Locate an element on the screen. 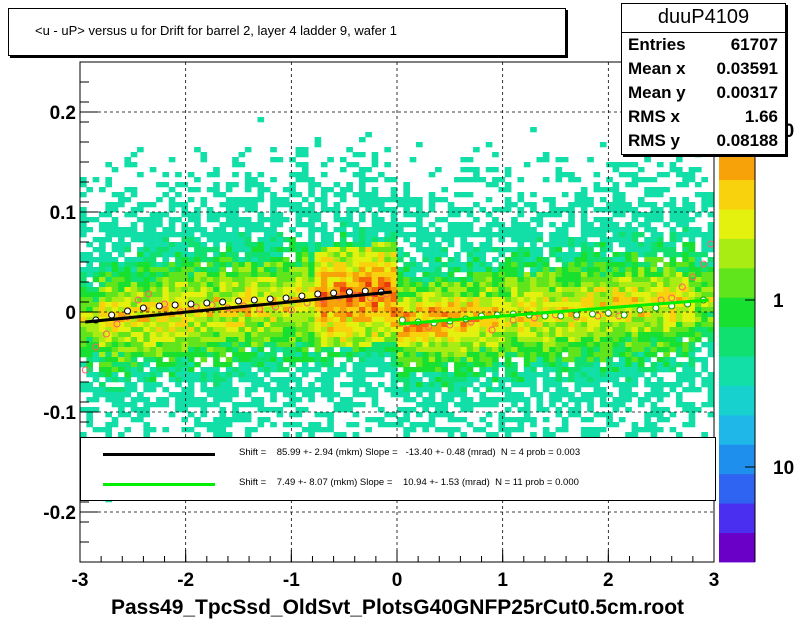  black-point is located at coordinates (286, 298).